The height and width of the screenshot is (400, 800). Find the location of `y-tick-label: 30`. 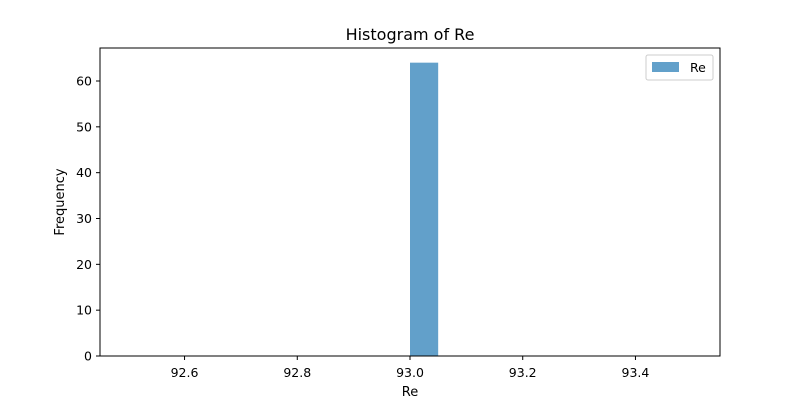

y-tick-label: 30 is located at coordinates (84, 218).